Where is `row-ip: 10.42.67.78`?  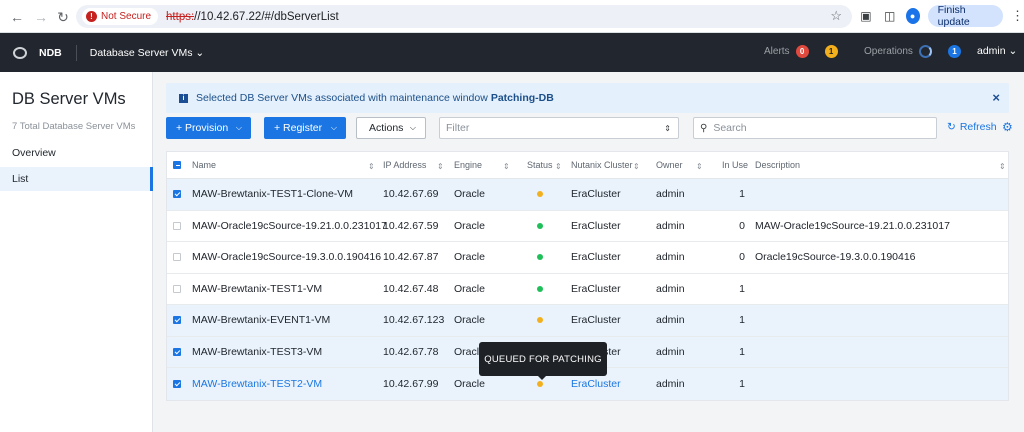
row-ip: 10.42.67.78 is located at coordinates (411, 351).